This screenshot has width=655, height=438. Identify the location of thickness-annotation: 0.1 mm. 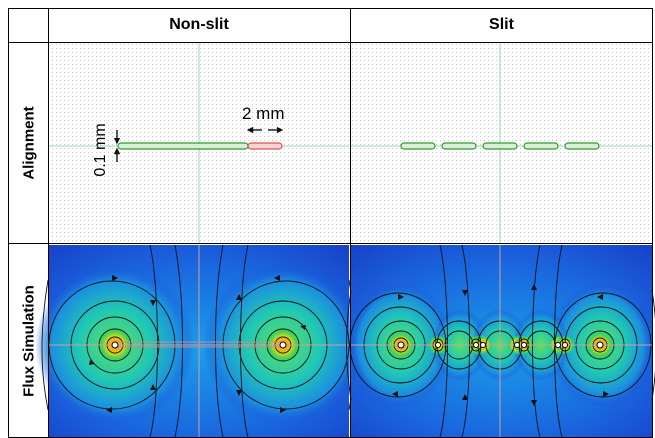
(100, 150).